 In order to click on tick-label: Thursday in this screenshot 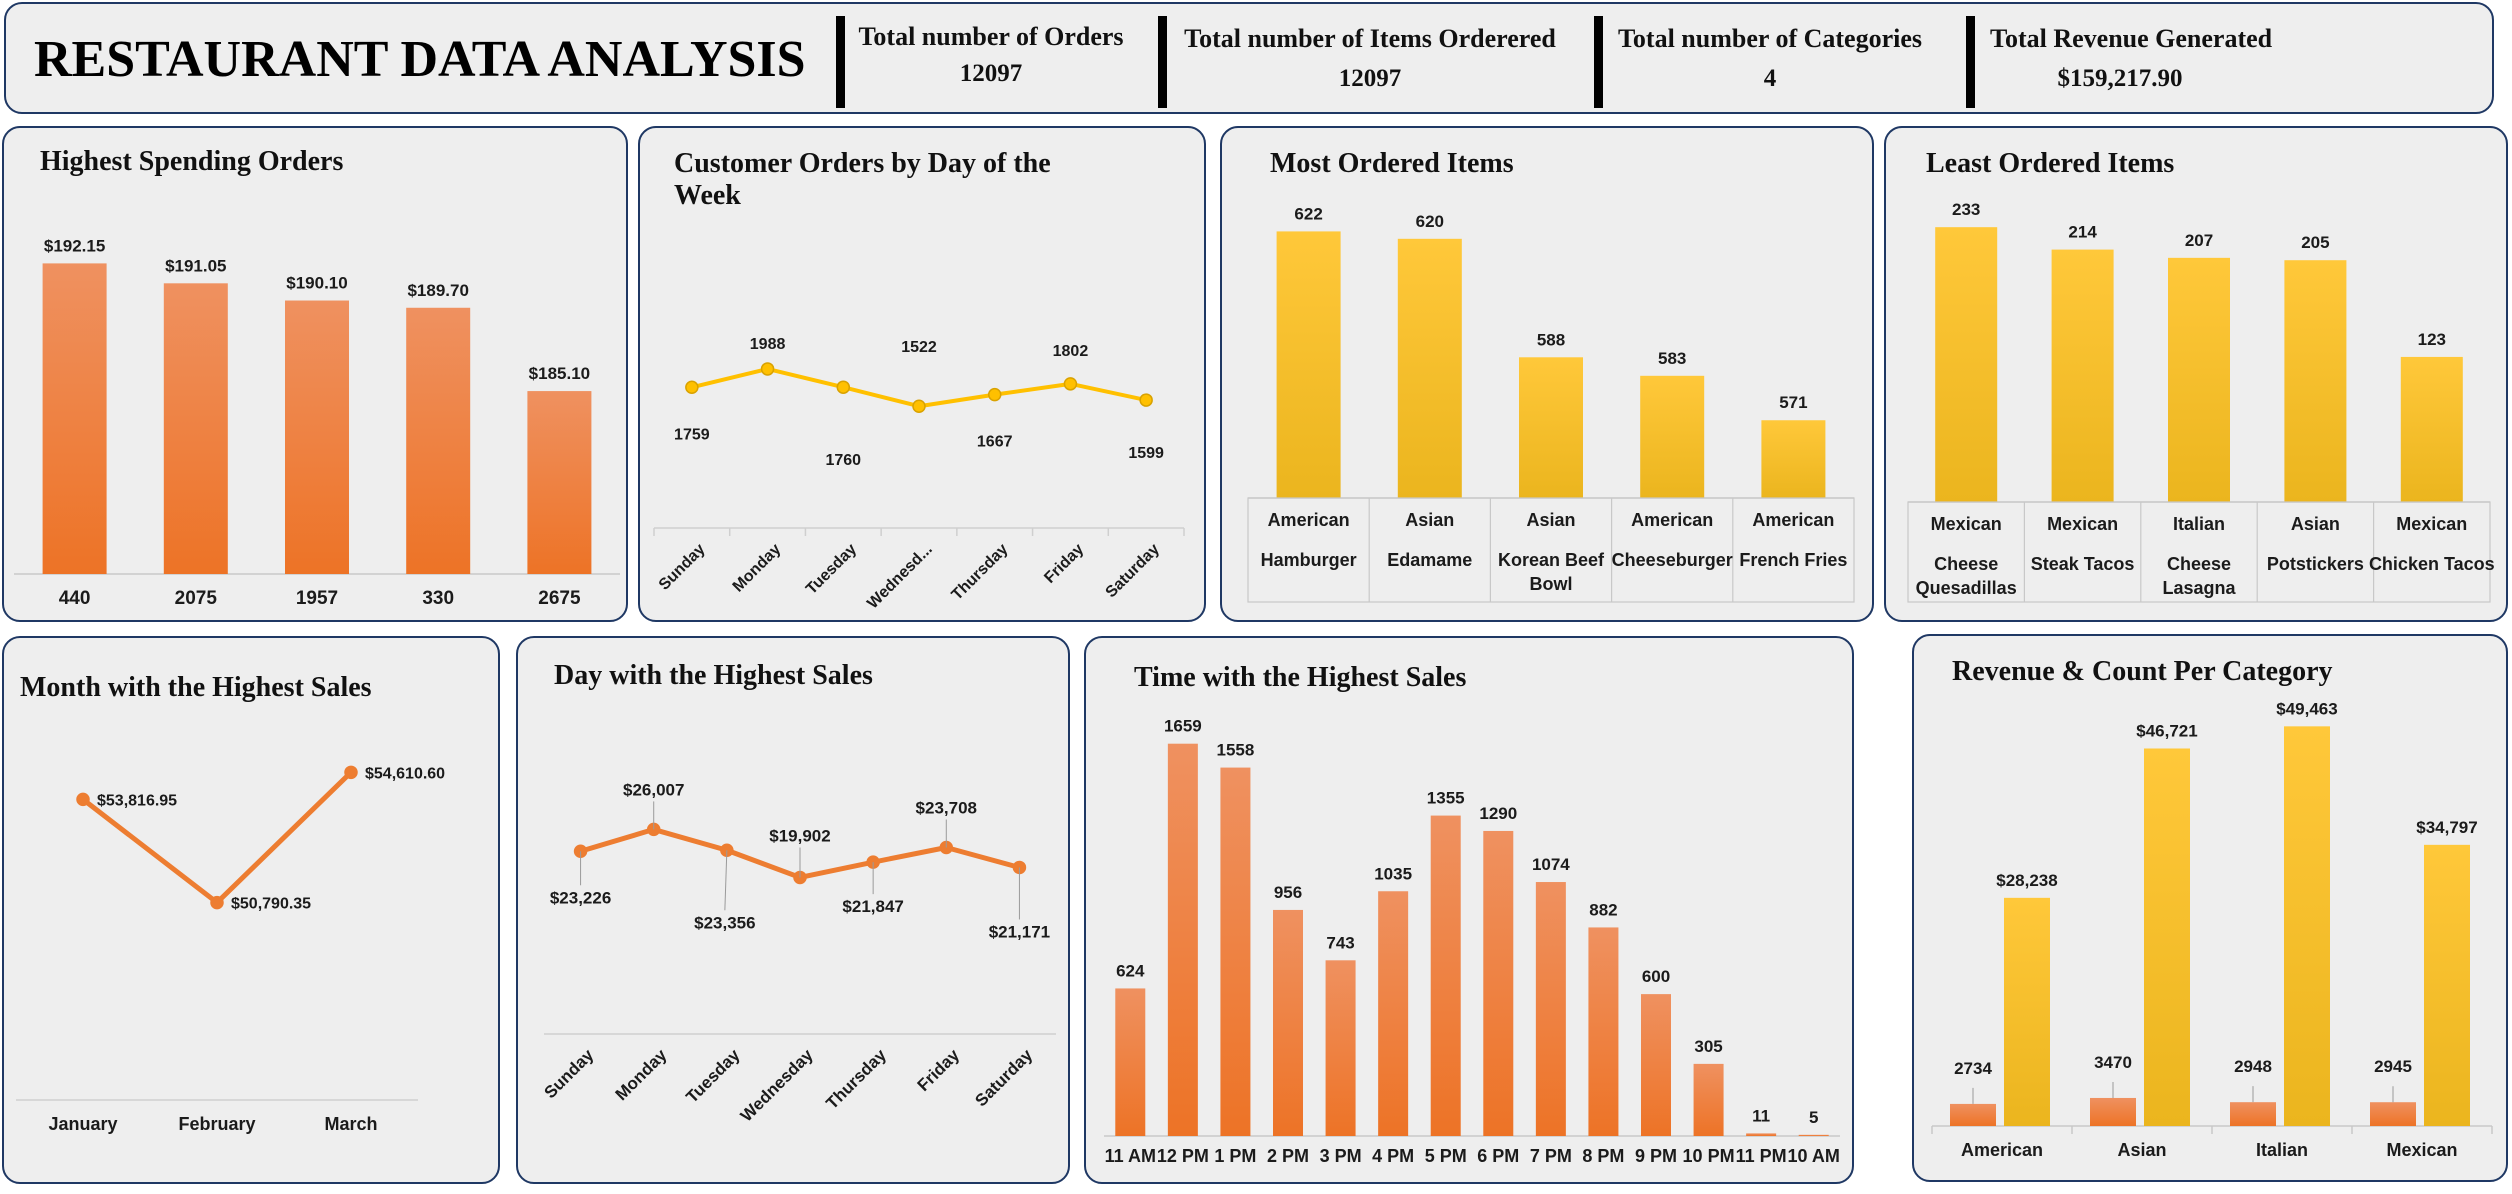, I will do `click(980, 572)`.